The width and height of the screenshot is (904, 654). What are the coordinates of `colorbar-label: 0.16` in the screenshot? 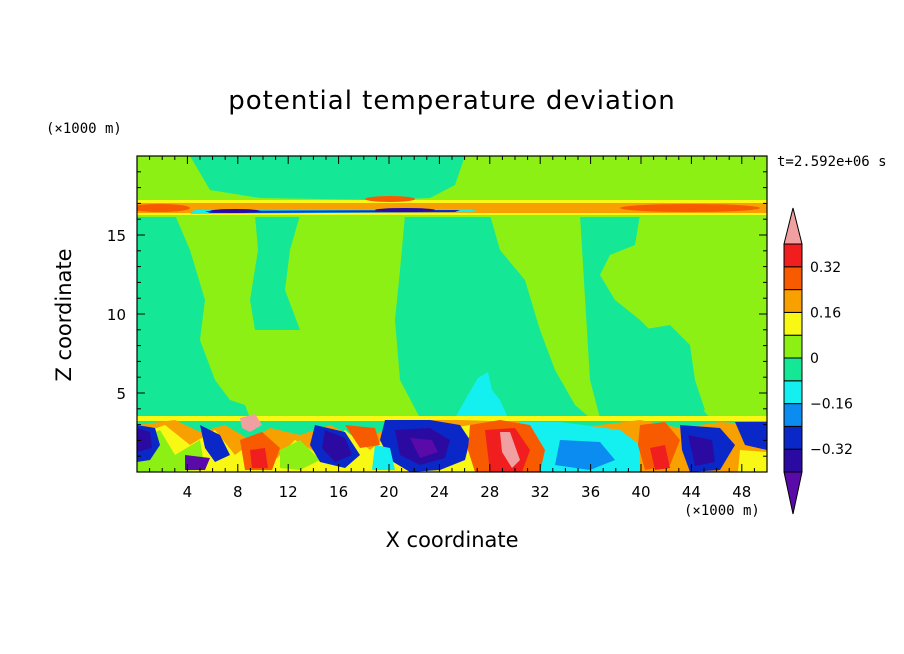 It's located at (825, 313).